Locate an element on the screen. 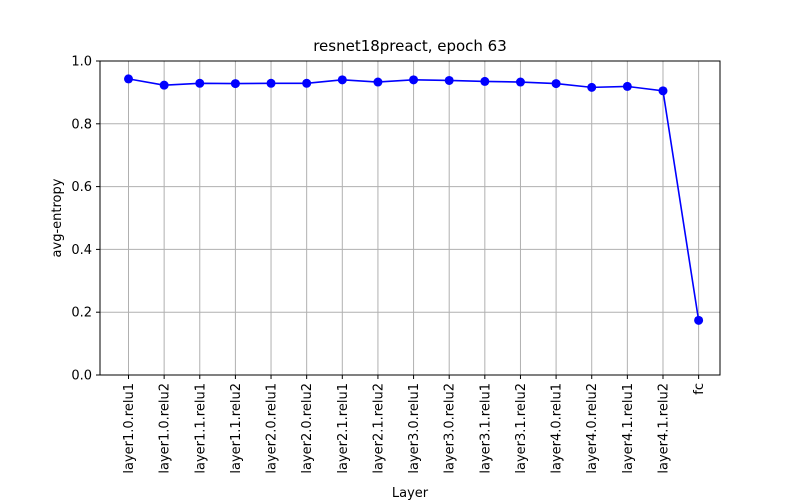 The image size is (800, 500). y-tick-label: 0.8 is located at coordinates (81, 124).